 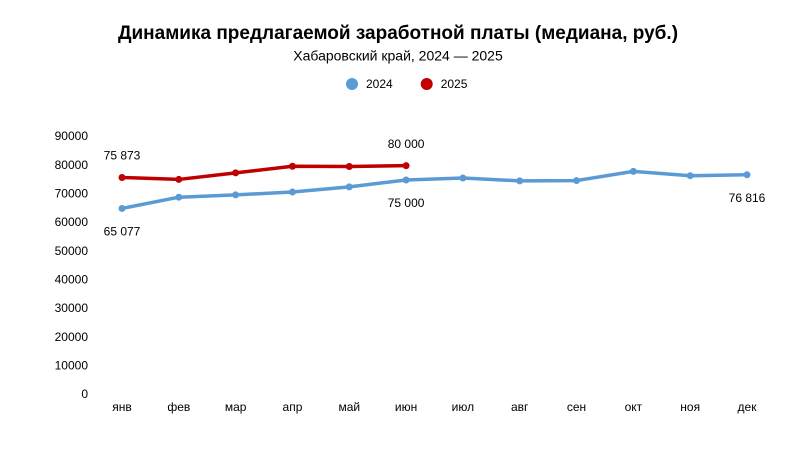 I want to click on x-tick-label: апр, so click(x=293, y=407).